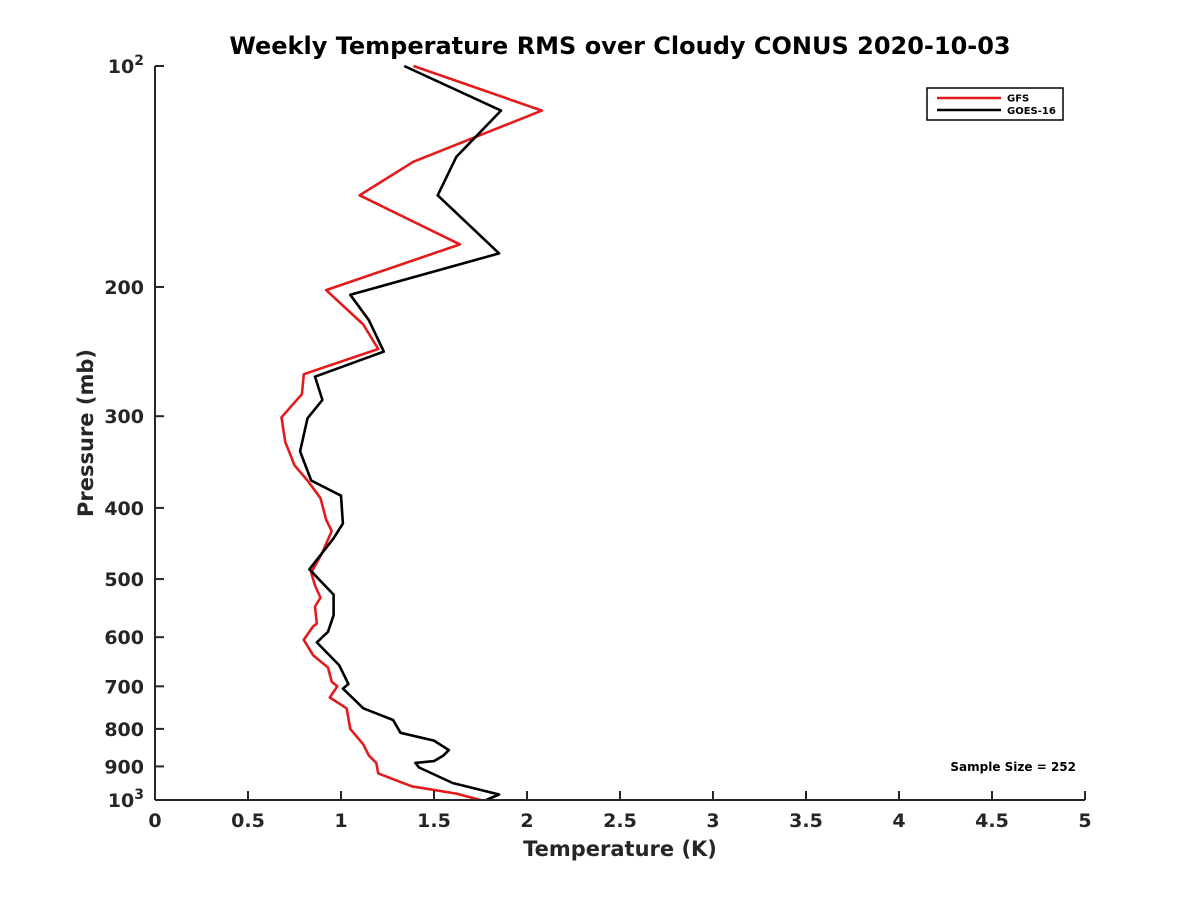 The image size is (1200, 900). I want to click on y-tick-label: 200, so click(124, 288).